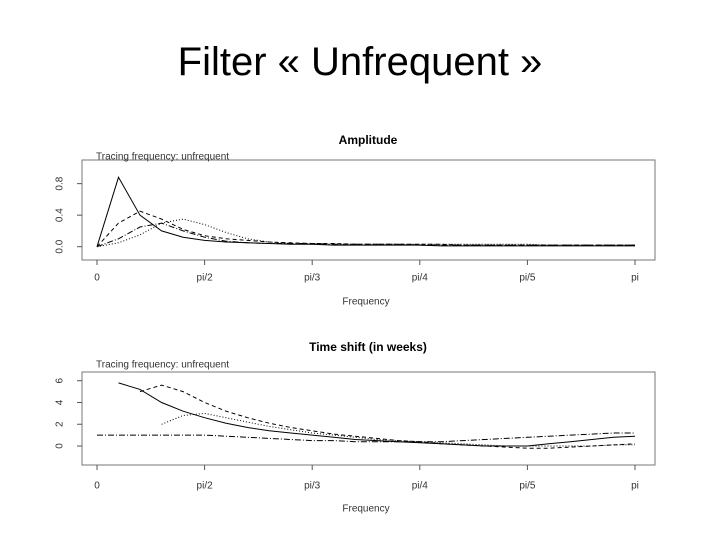 The height and width of the screenshot is (540, 720). I want to click on y-tick-label: 0.4, so click(60, 215).